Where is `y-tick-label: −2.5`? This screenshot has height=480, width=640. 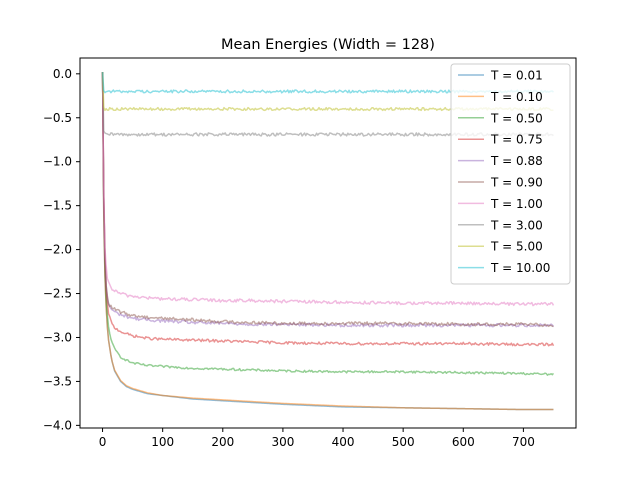 y-tick-label: −2.5 is located at coordinates (57, 294).